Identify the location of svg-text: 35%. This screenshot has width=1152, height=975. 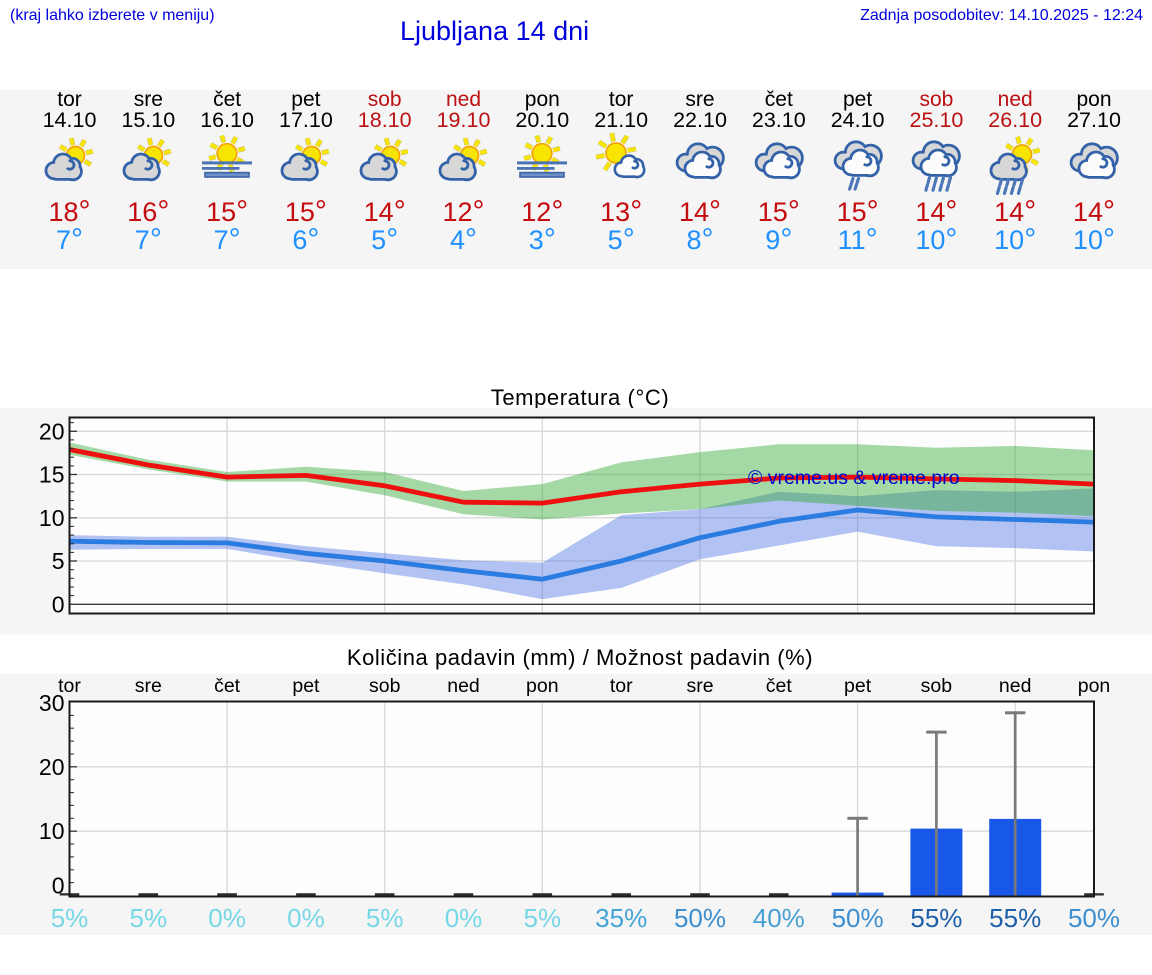
(621, 918).